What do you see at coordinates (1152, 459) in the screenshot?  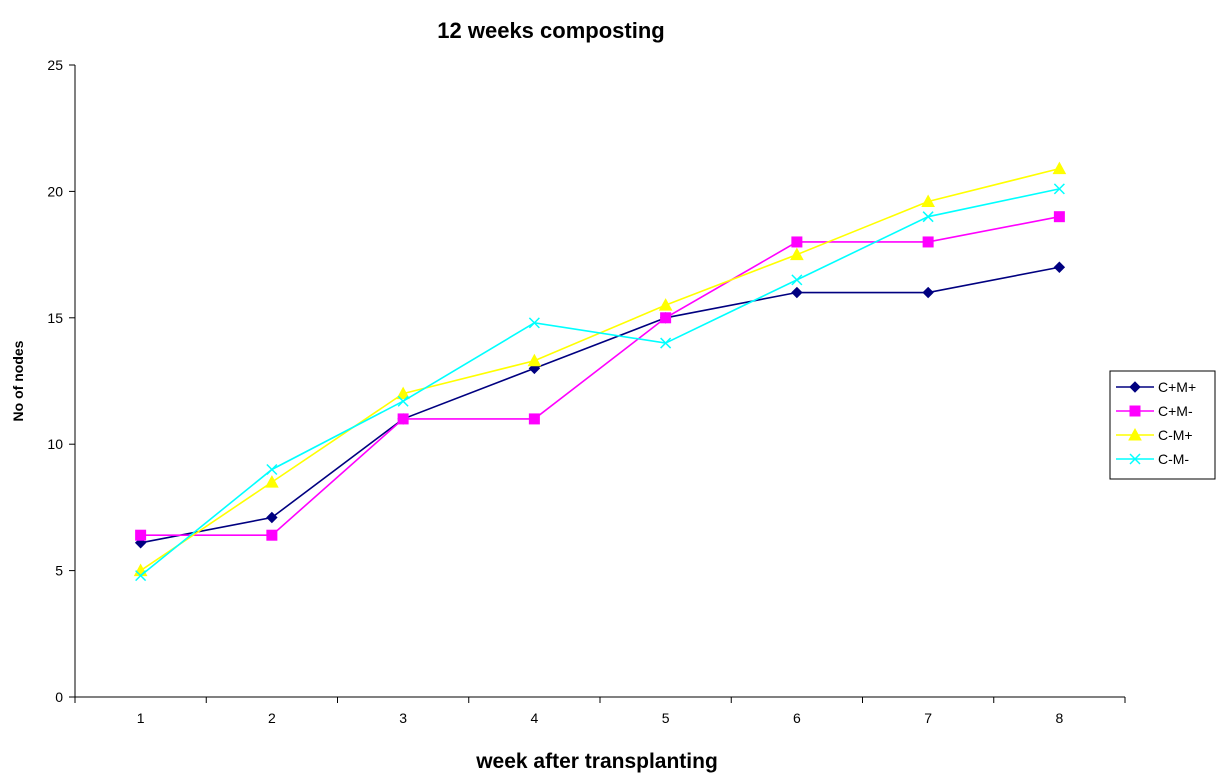 I see `legend-item: C-M-` at bounding box center [1152, 459].